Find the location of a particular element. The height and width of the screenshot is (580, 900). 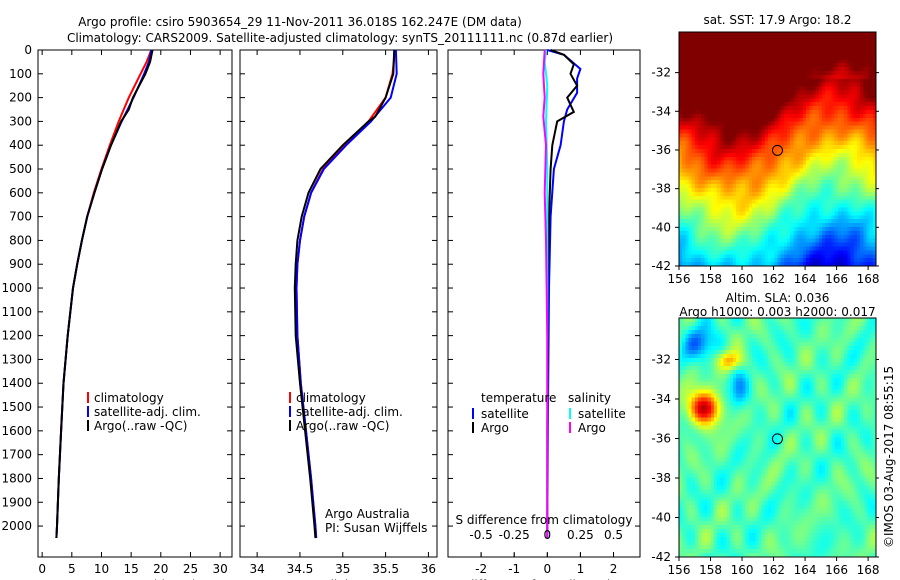

temperature-xtick-label: 0 is located at coordinates (42, 569).